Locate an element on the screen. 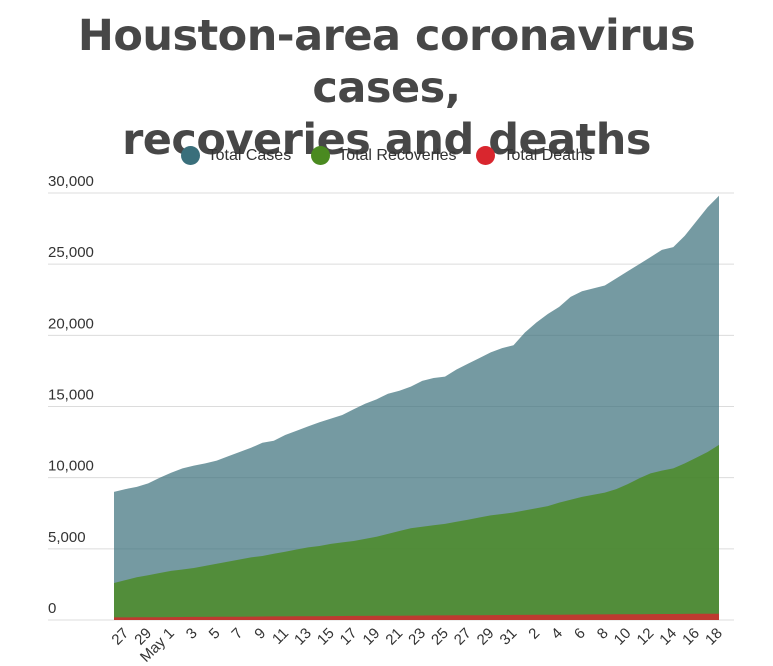  x-tick-label: 23 is located at coordinates (417, 637).